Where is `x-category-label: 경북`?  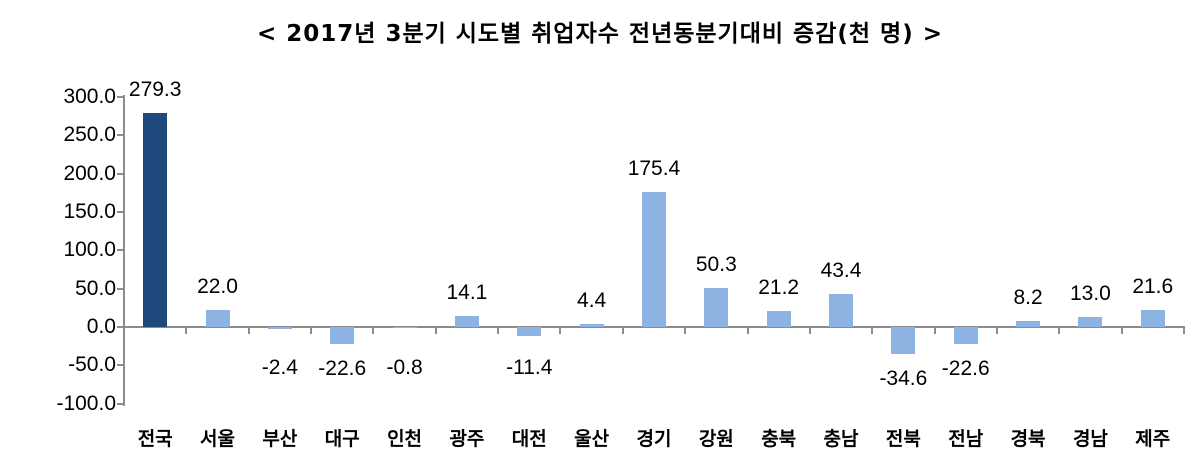 x-category-label: 경북 is located at coordinates (1028, 439).